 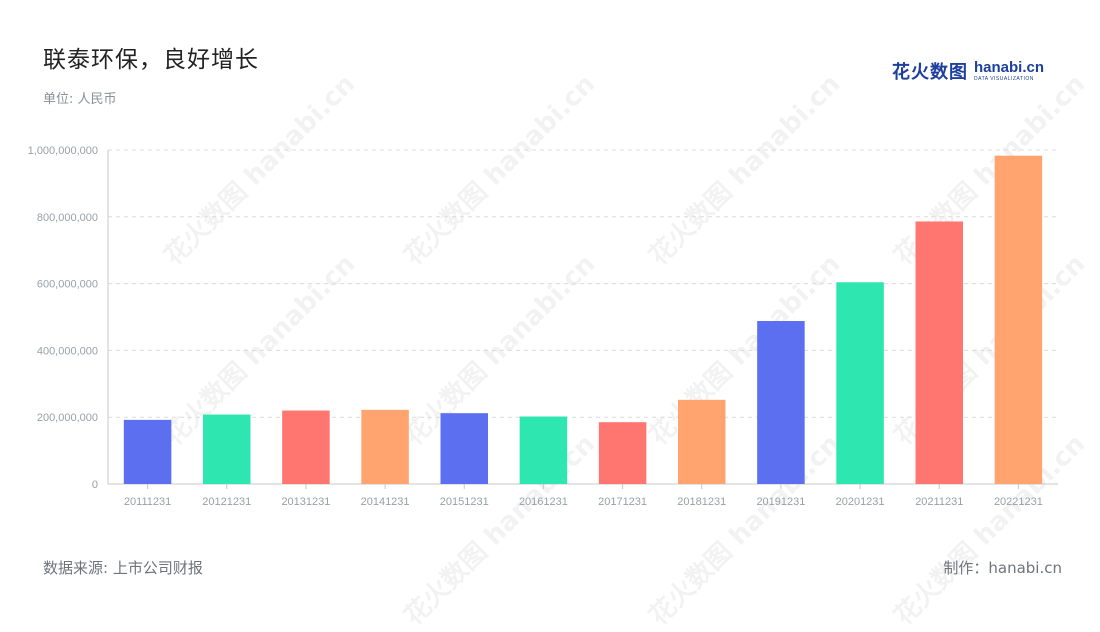 What do you see at coordinates (622, 502) in the screenshot?
I see `x-tick-label: 20171231` at bounding box center [622, 502].